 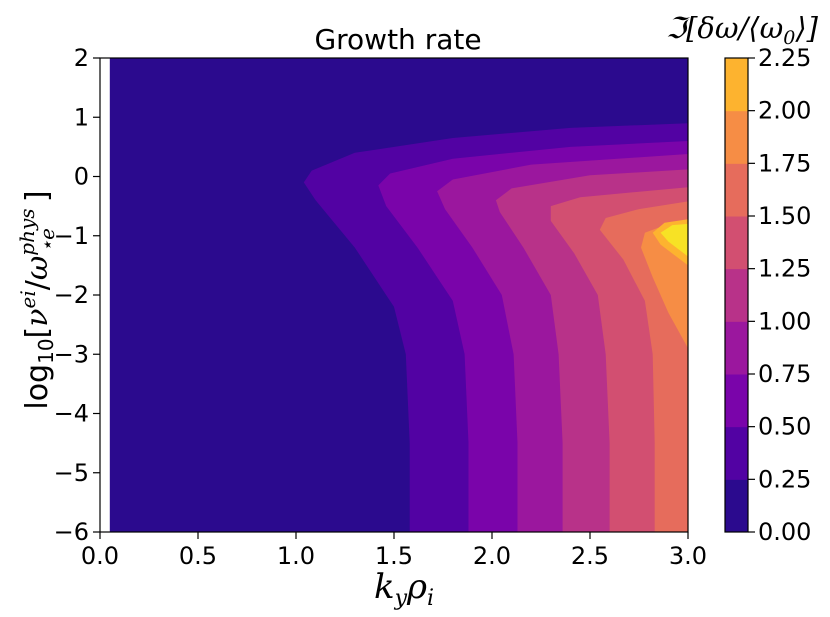 What do you see at coordinates (71, 414) in the screenshot?
I see `y-tick-label: −4` at bounding box center [71, 414].